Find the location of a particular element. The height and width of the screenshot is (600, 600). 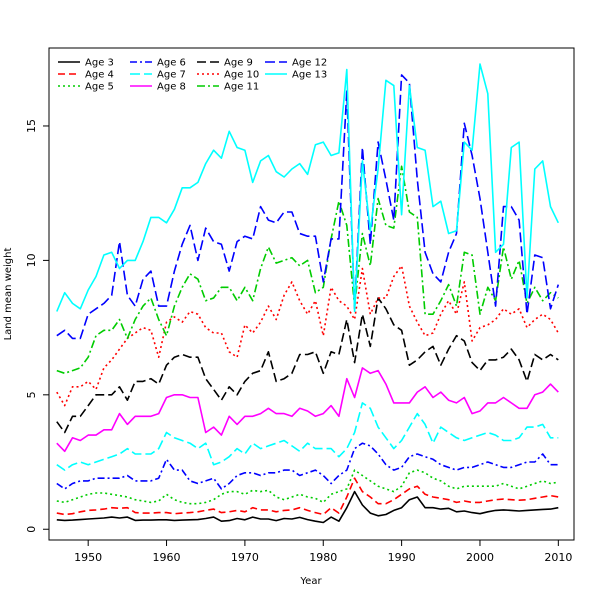

x-axis: 1950 1960 1970 1980 1990 2000 2010 is located at coordinates (323, 552).